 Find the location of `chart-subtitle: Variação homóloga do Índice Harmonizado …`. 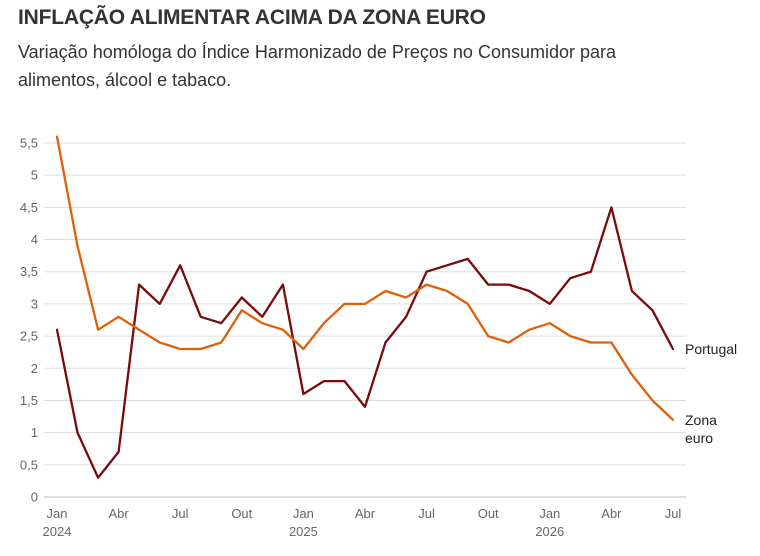

chart-subtitle: Variação homóloga do Índice Harmonizado … is located at coordinates (317, 66).